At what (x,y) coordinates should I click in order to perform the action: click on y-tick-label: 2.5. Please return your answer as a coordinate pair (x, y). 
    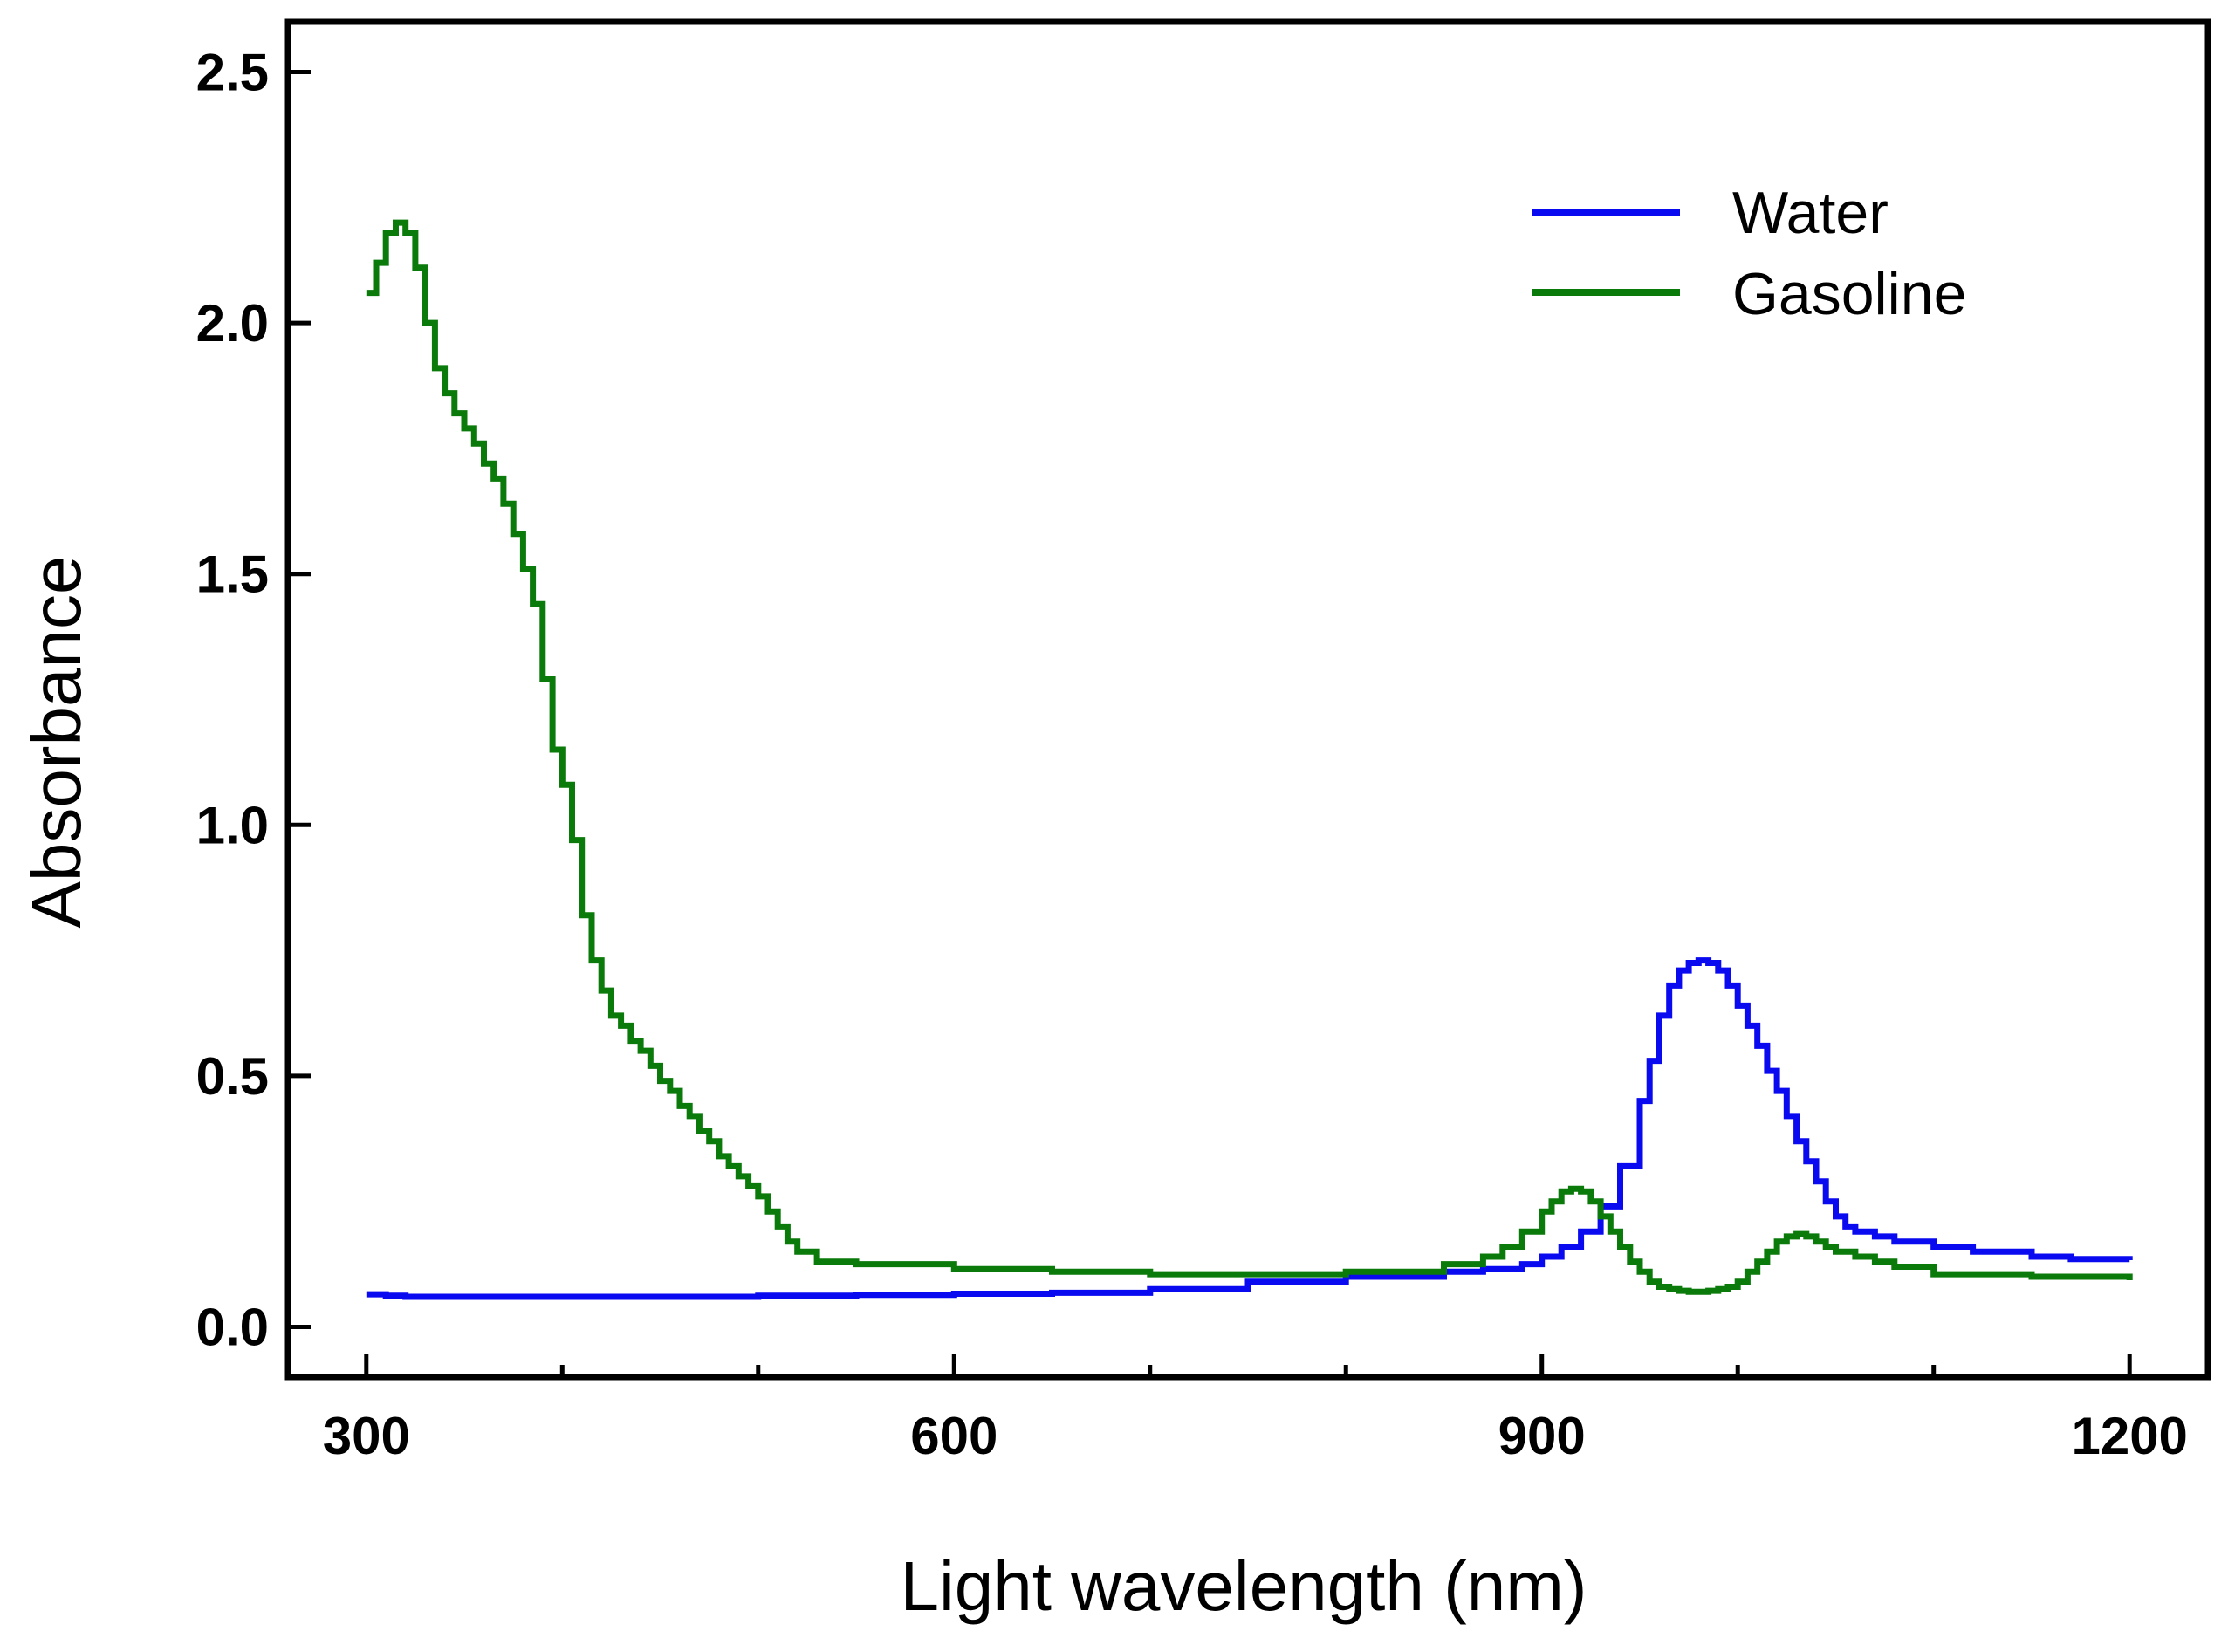
    Looking at the image, I should click on (232, 73).